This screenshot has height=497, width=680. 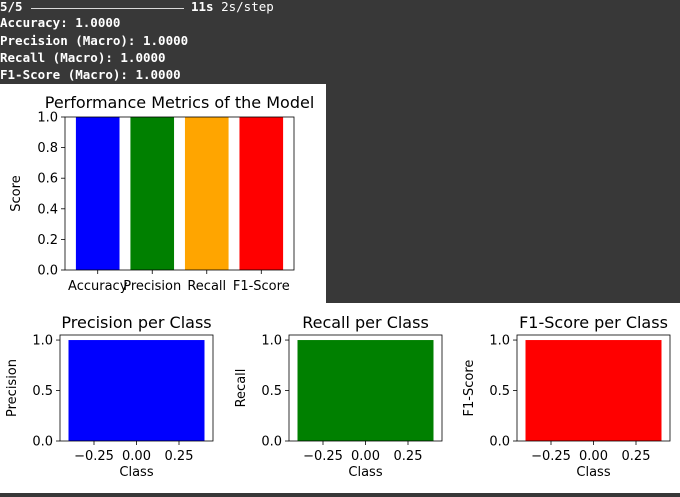 What do you see at coordinates (593, 322) in the screenshot?
I see `subplot-title: F1-Score per Class` at bounding box center [593, 322].